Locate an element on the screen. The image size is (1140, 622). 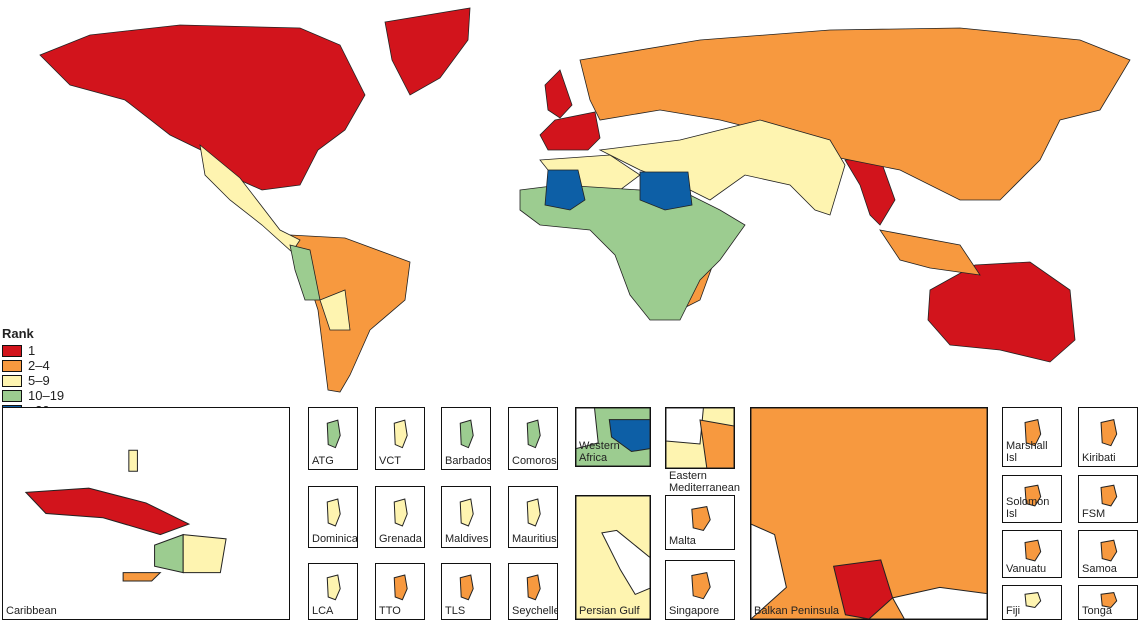
inset-singapore: Singapore is located at coordinates (700, 590).